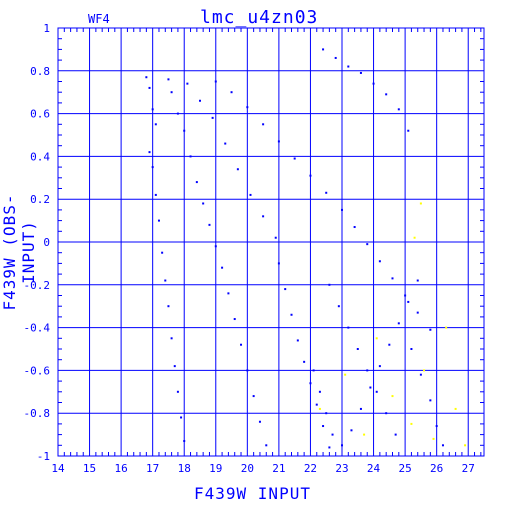  Describe the element at coordinates (43, 456) in the screenshot. I see `y-tick-label: -1` at that location.